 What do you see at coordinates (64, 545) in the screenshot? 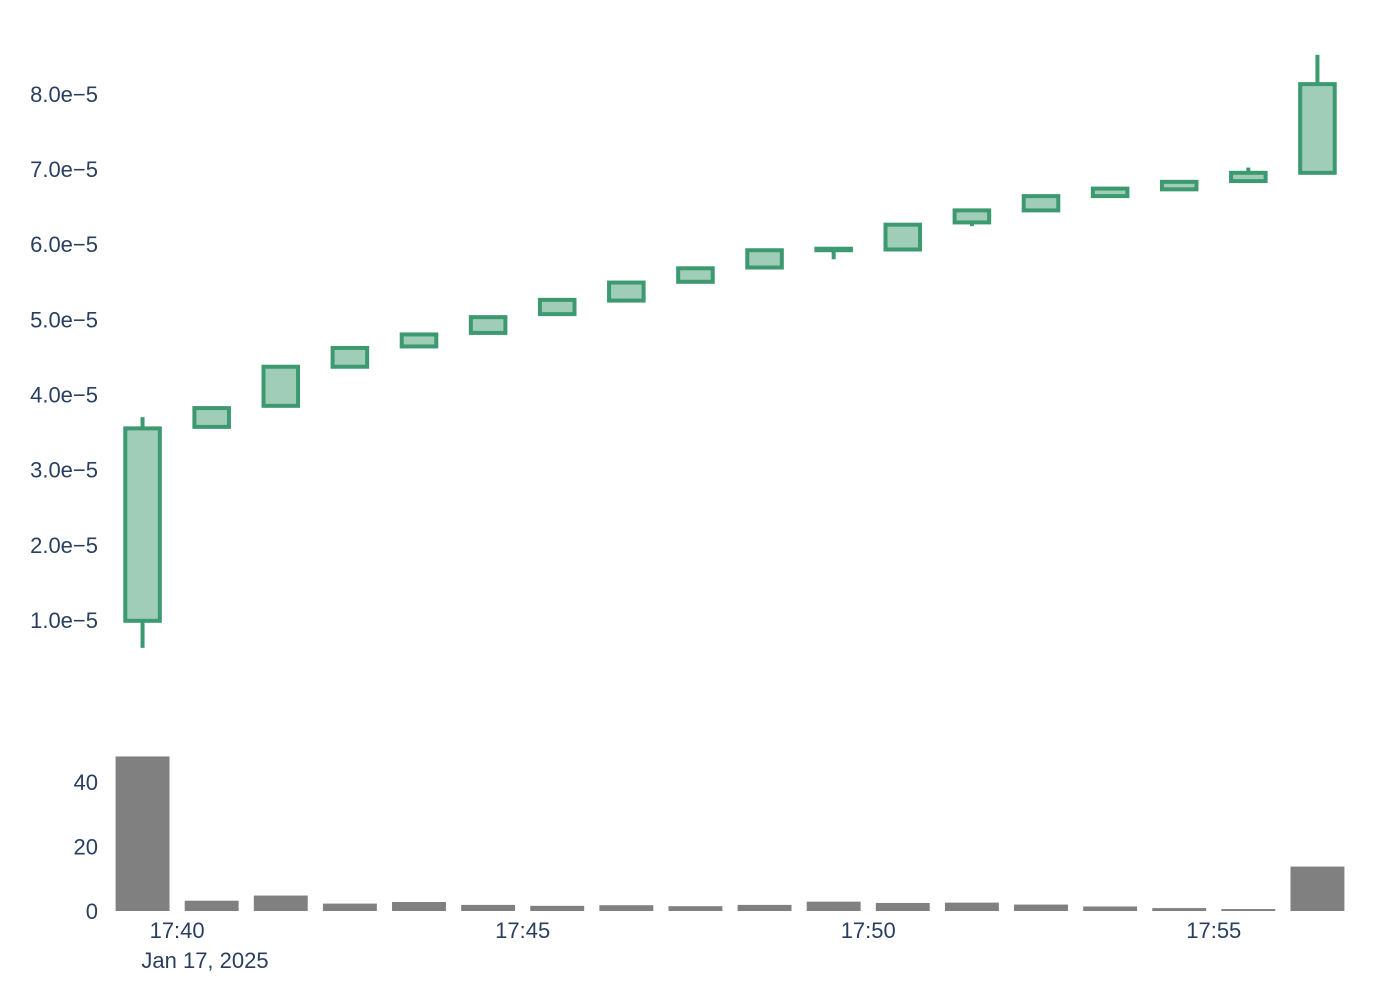
I see `price-y-tick-label: 2.0e−5` at bounding box center [64, 545].